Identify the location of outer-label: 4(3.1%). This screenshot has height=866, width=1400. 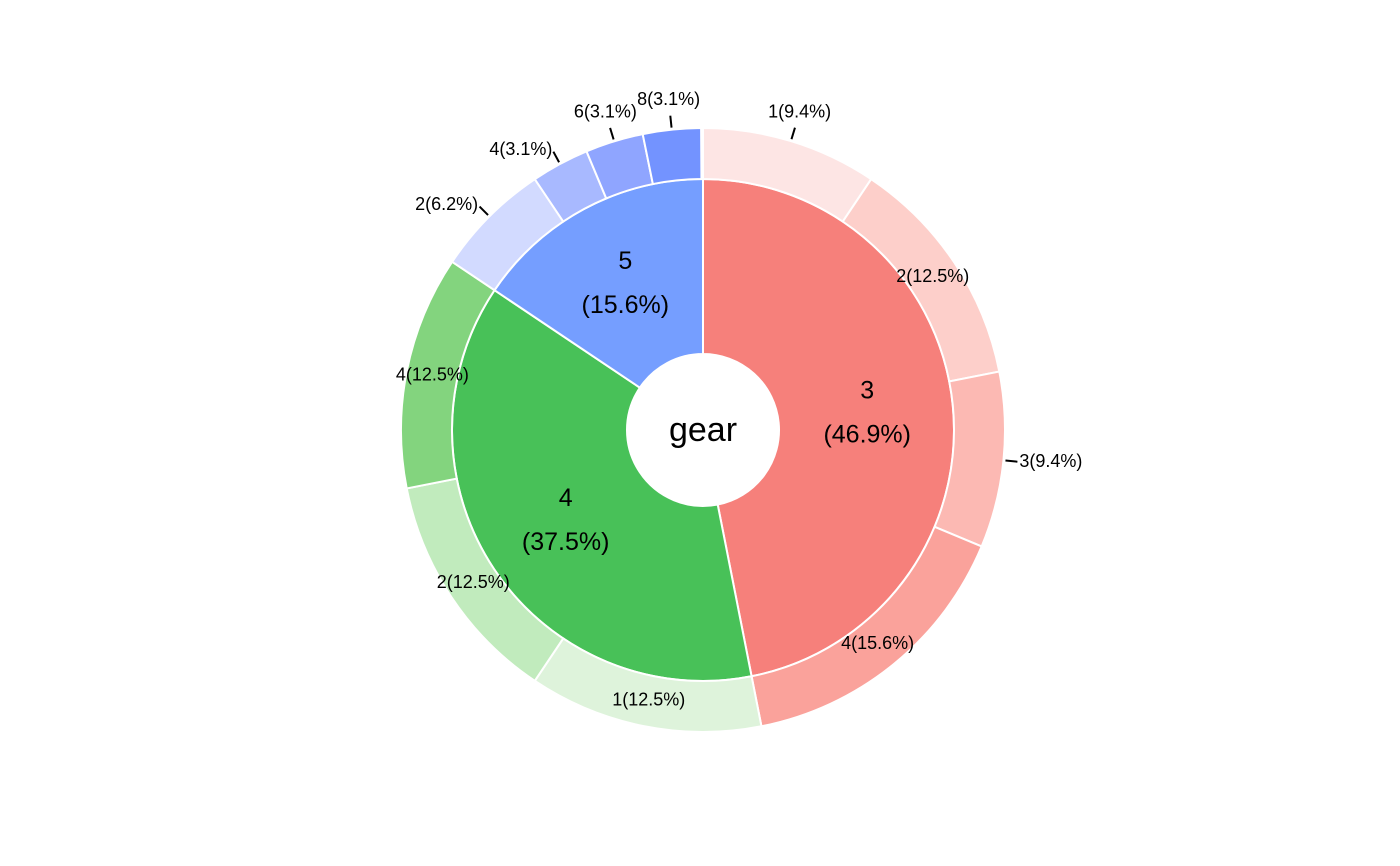
(520, 149).